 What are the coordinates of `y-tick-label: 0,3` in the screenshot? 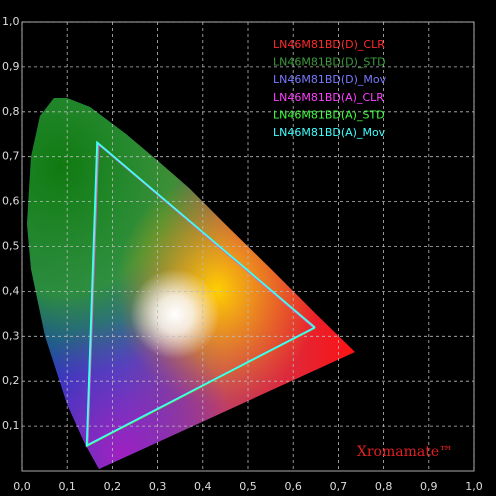 It's located at (11, 335).